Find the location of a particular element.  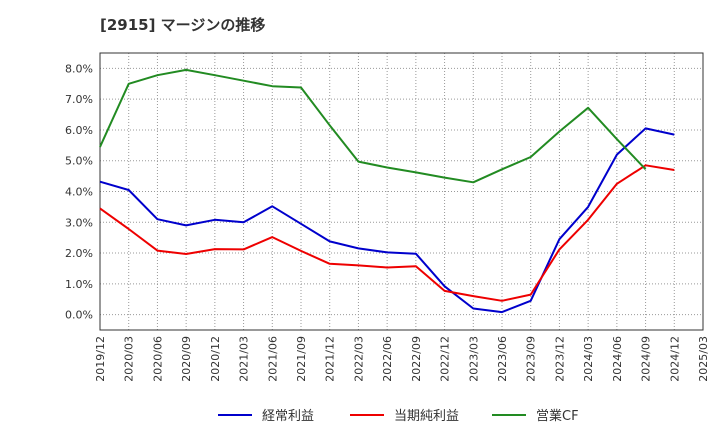

y-tick-label: 4.0% is located at coordinates (79, 192).